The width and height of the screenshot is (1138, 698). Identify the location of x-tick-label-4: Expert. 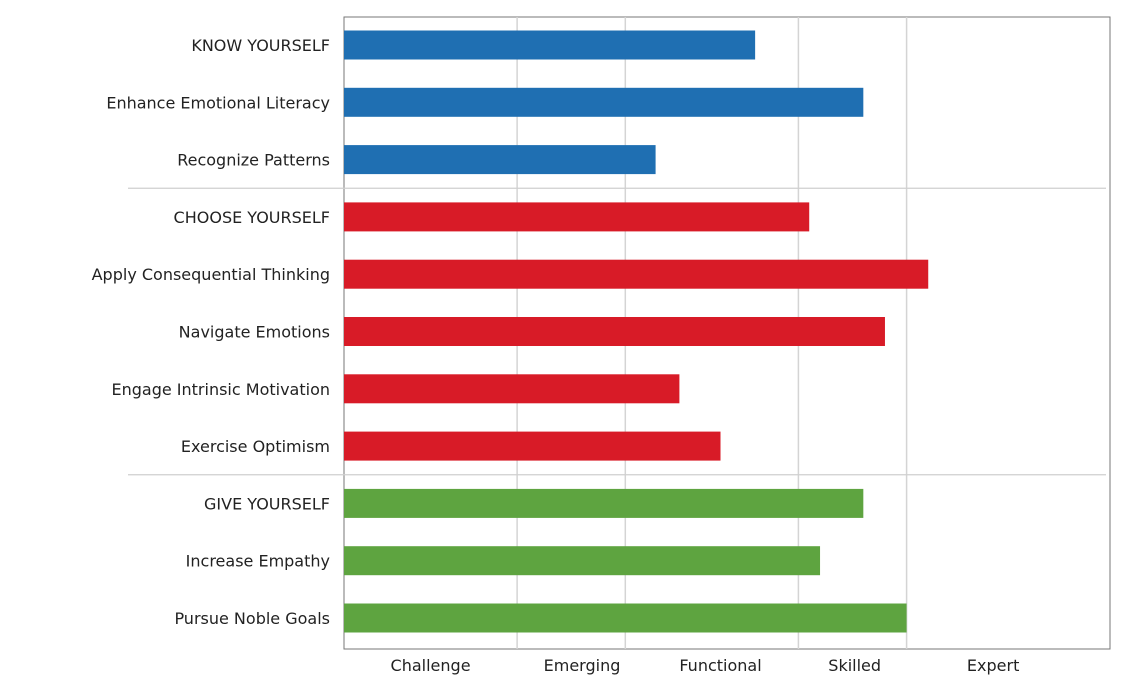
(993, 665).